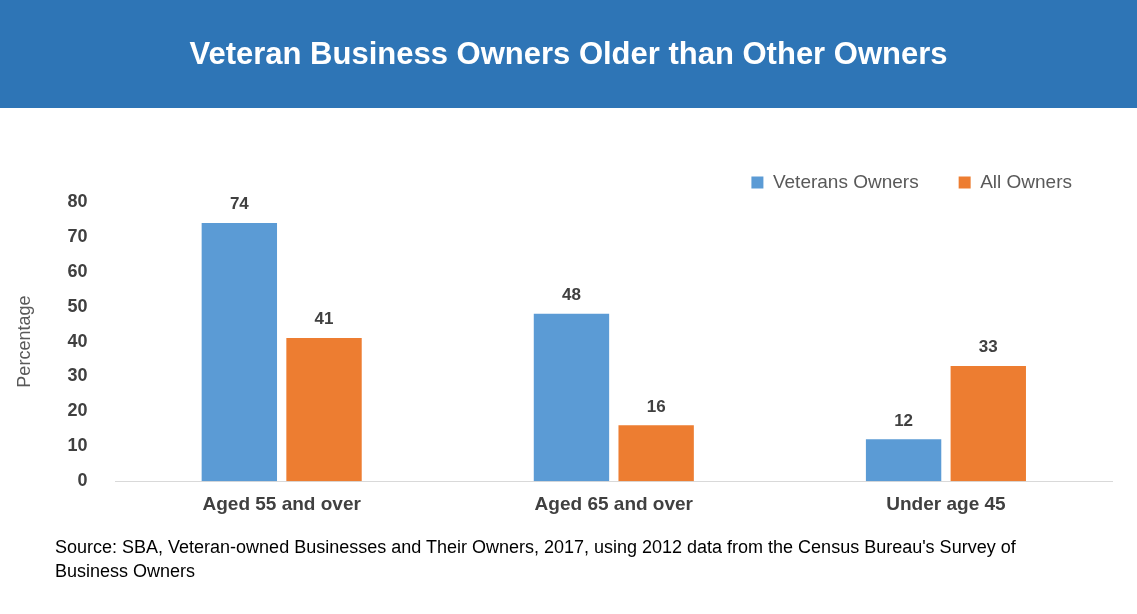  What do you see at coordinates (82, 480) in the screenshot?
I see `y-tick-label: 0` at bounding box center [82, 480].